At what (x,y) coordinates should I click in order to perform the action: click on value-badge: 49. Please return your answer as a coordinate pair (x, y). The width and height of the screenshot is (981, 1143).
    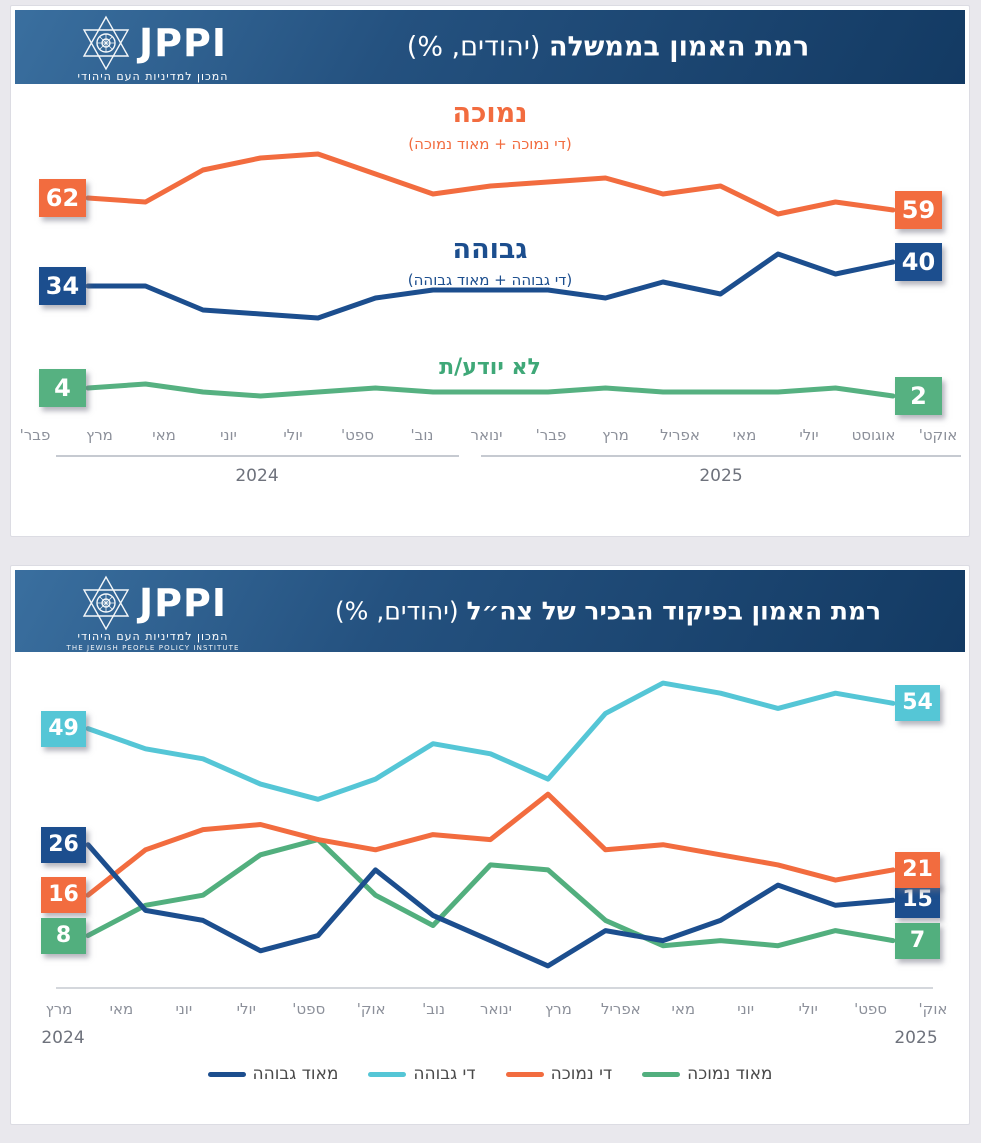
    Looking at the image, I should click on (63, 728).